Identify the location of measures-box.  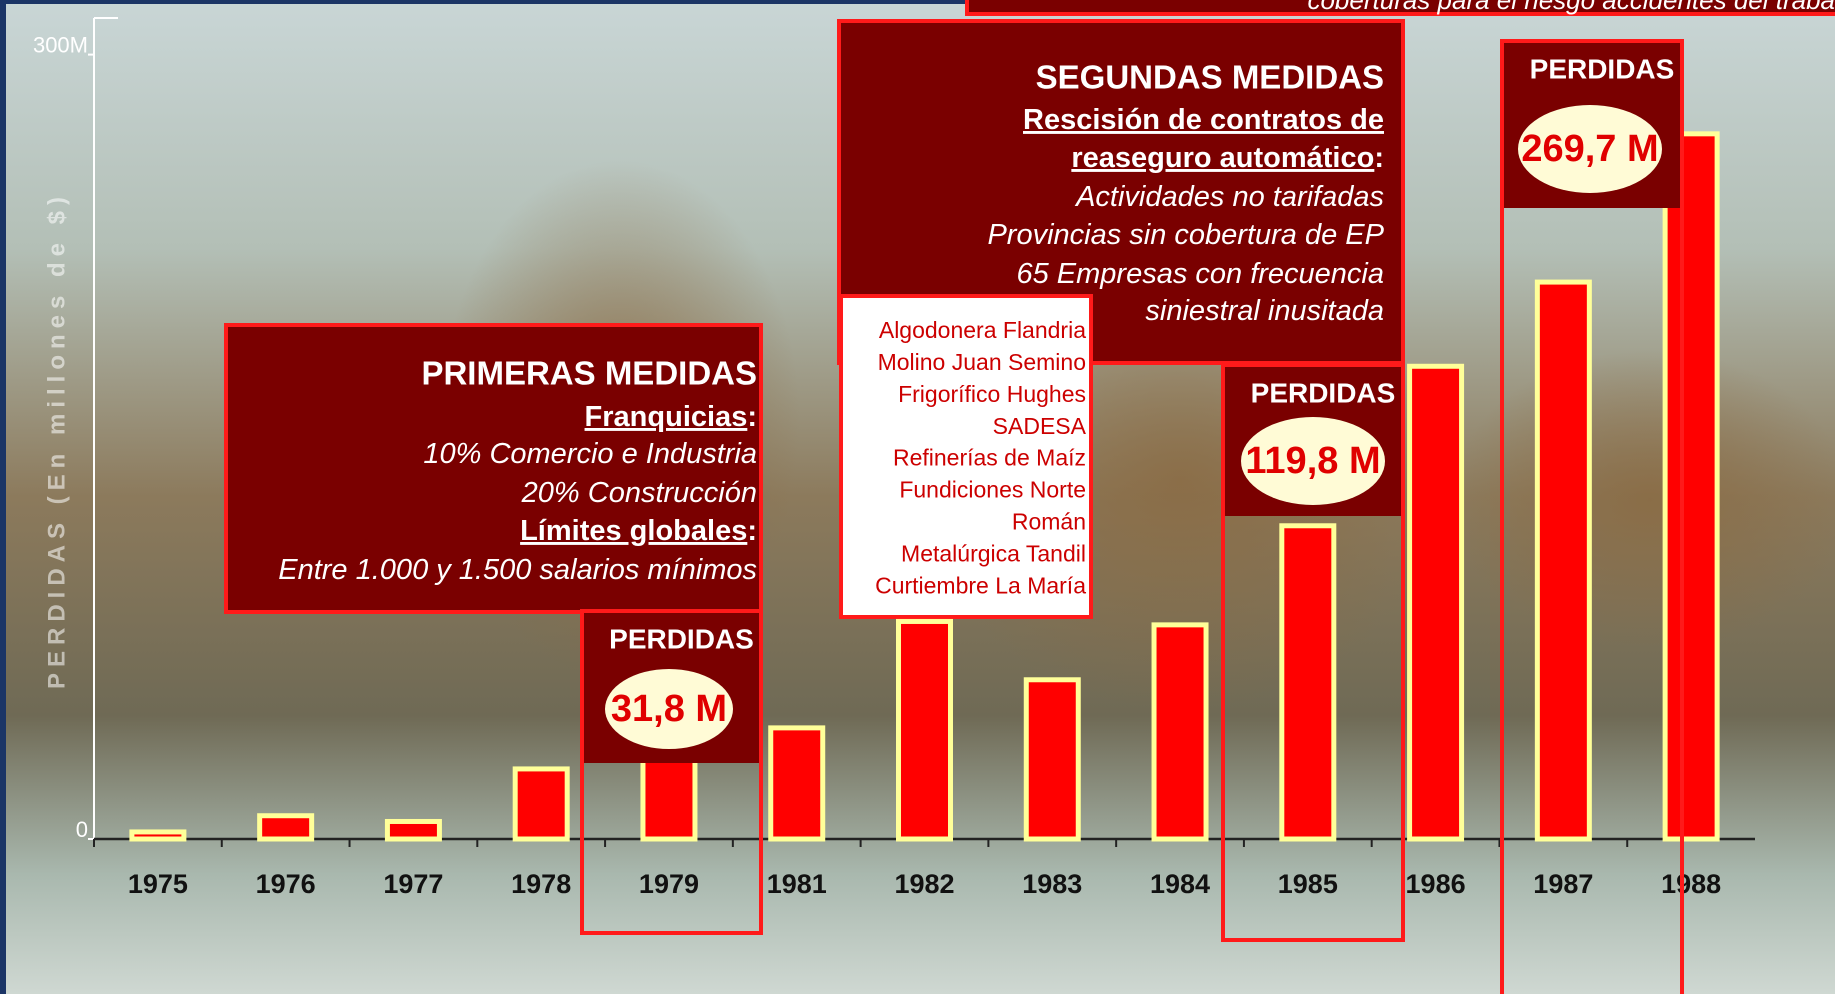
(493, 468).